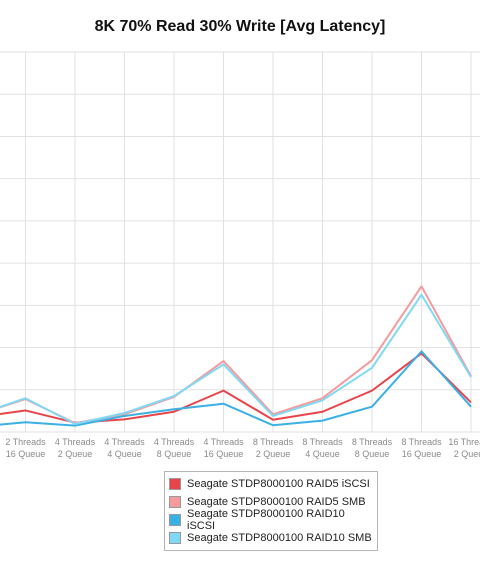 This screenshot has width=480, height=568. Describe the element at coordinates (266, 520) in the screenshot. I see `legend-label: Seagate STDP8000100 RAID10 iSCSI` at that location.